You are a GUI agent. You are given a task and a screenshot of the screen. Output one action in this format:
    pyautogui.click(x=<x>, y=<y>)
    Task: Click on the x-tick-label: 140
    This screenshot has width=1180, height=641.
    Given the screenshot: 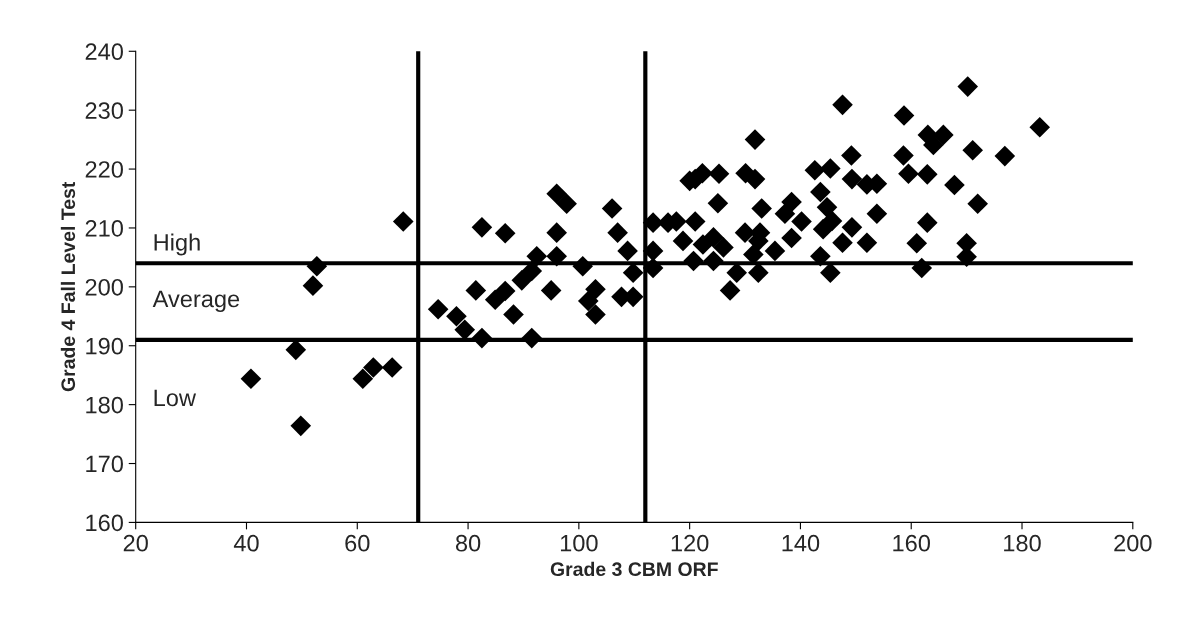 What is the action you would take?
    pyautogui.click(x=801, y=543)
    